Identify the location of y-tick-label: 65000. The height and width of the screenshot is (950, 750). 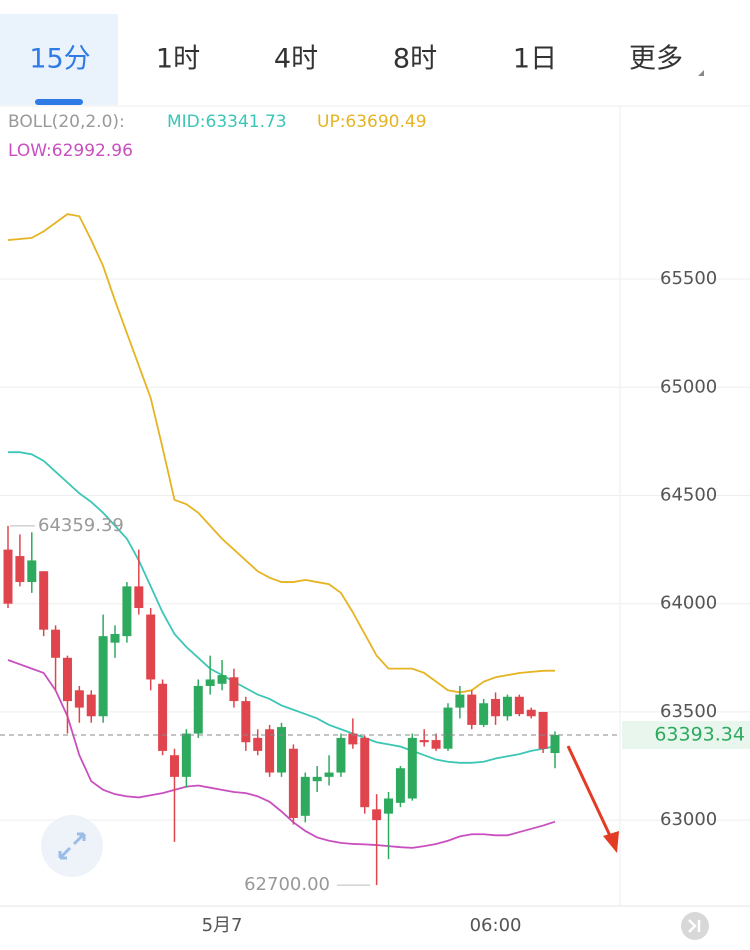
(688, 386).